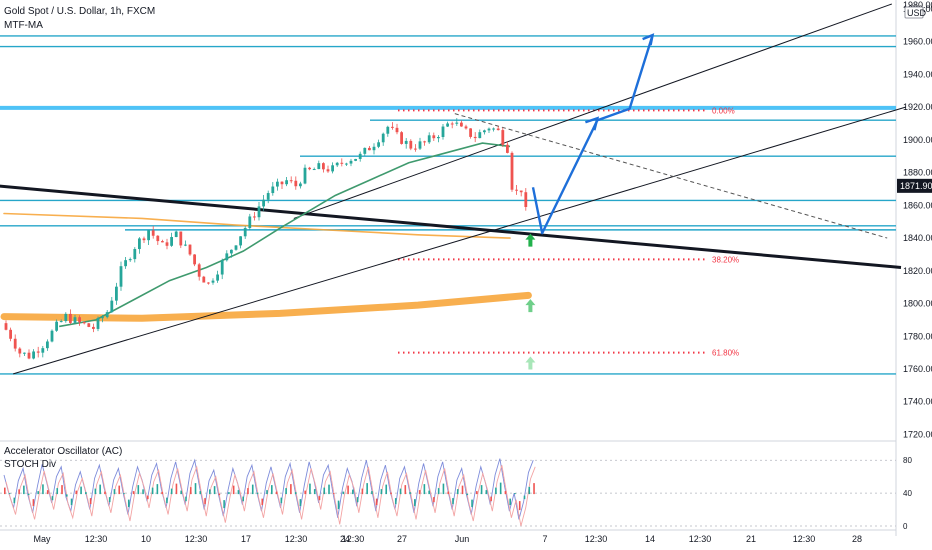 The width and height of the screenshot is (932, 550). What do you see at coordinates (917, 369) in the screenshot?
I see `y-tick-label: 1760.00` at bounding box center [917, 369].